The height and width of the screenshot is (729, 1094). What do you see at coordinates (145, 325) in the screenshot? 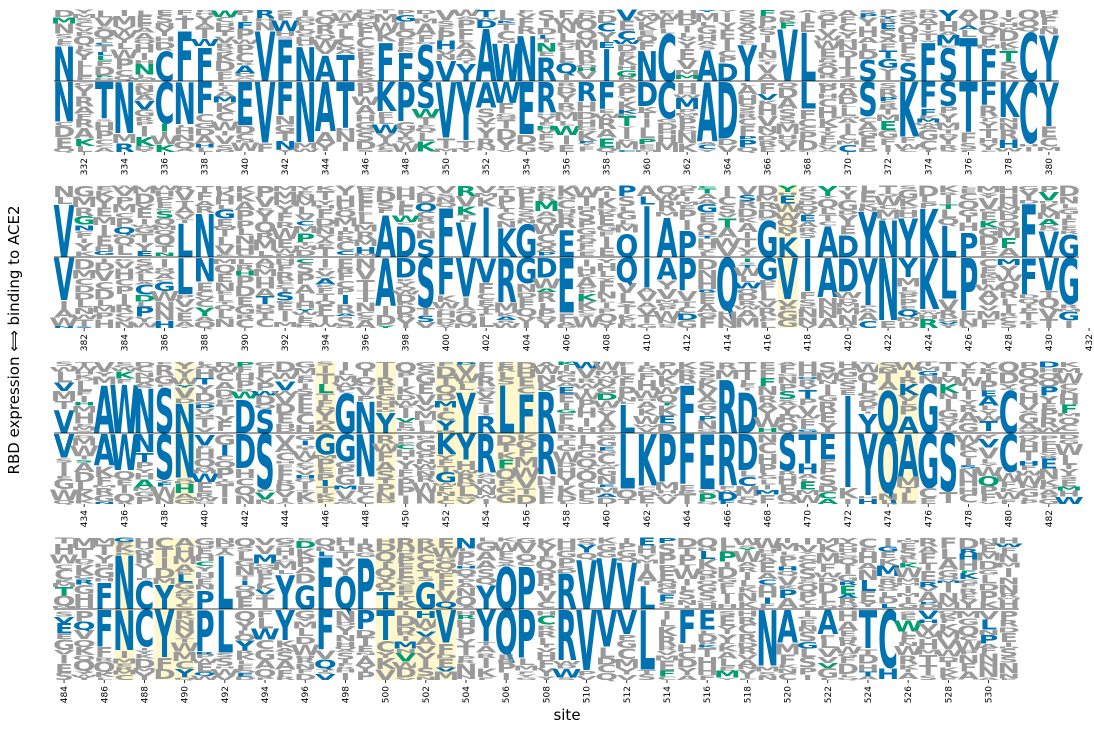
I see `site-385-filler: W` at bounding box center [145, 325].